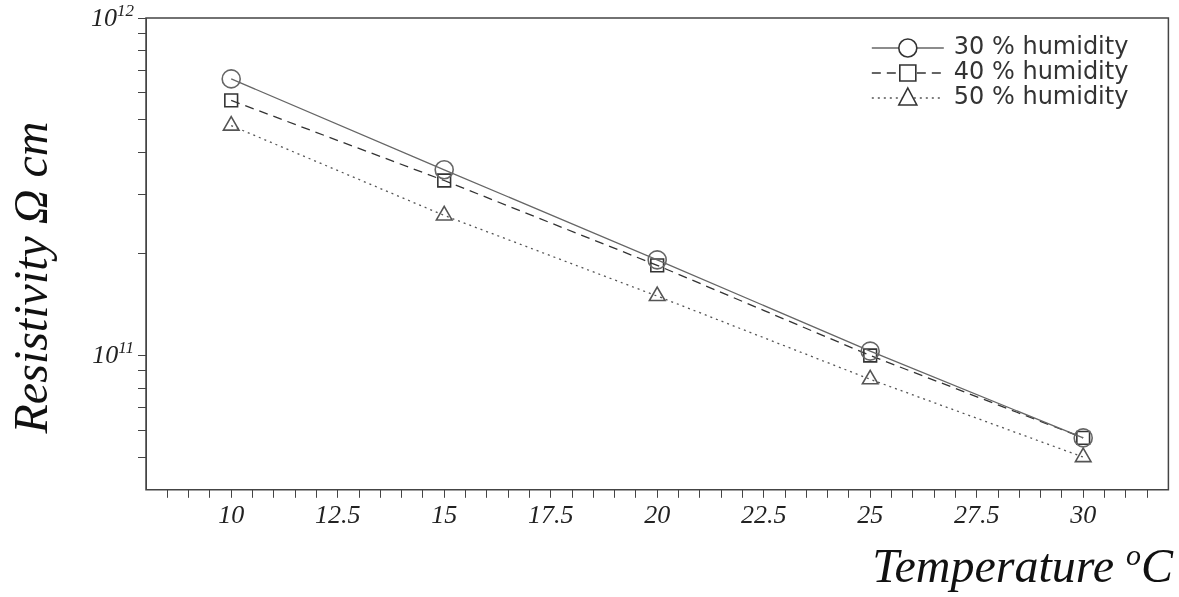 The image size is (1179, 597). What do you see at coordinates (657, 515) in the screenshot?
I see `x-tick-label: 20` at bounding box center [657, 515].